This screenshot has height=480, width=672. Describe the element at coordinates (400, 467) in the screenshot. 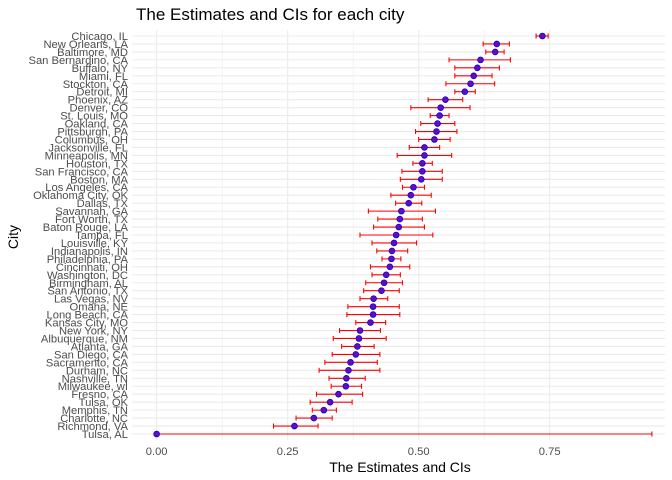

I see `x-axis-title: The Estimates and CIs` at that location.